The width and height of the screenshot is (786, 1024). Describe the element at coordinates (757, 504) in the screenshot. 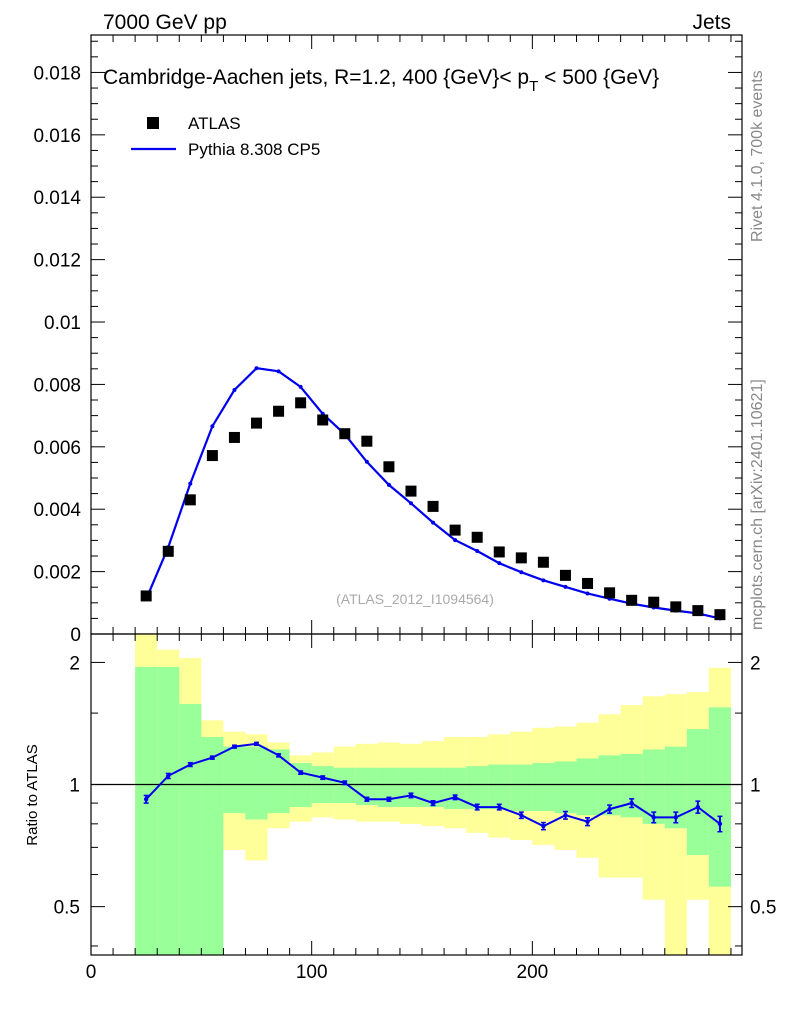

I see `mcplots-source-label: mcplots.cern.ch [arXiv:2401.10621]` at that location.